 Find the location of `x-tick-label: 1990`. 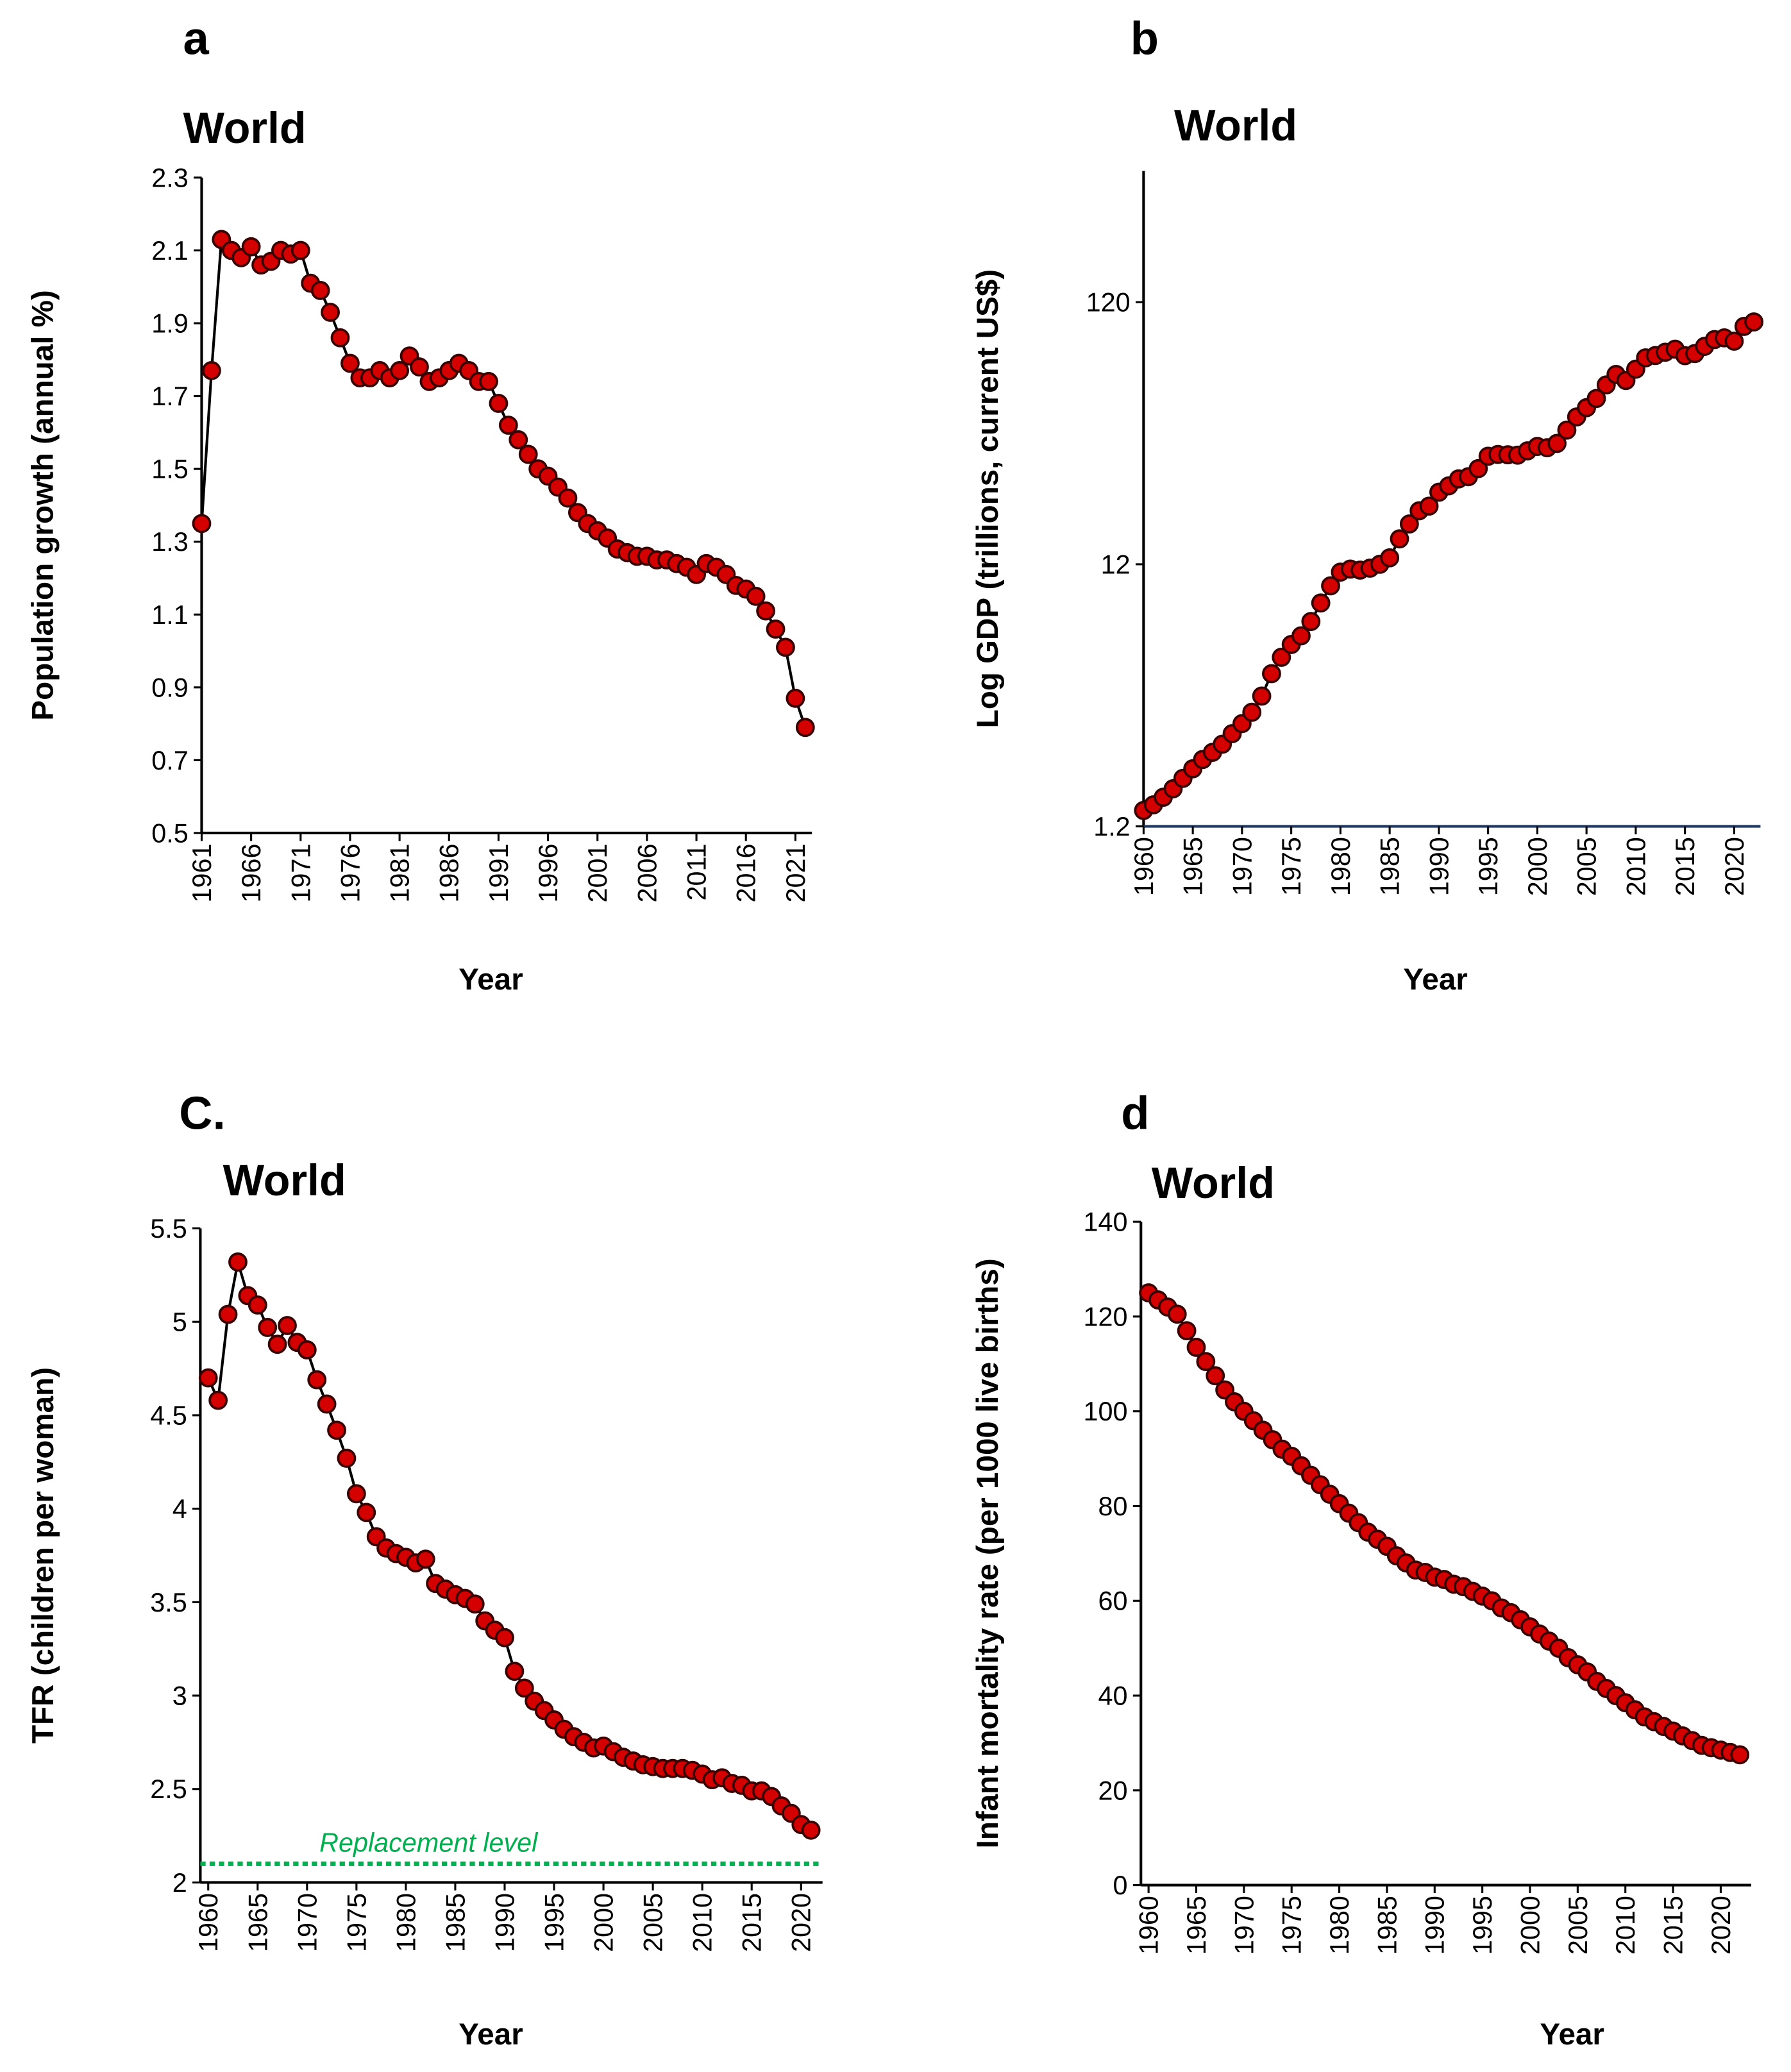

x-tick-label: 1990 is located at coordinates (1435, 1925).